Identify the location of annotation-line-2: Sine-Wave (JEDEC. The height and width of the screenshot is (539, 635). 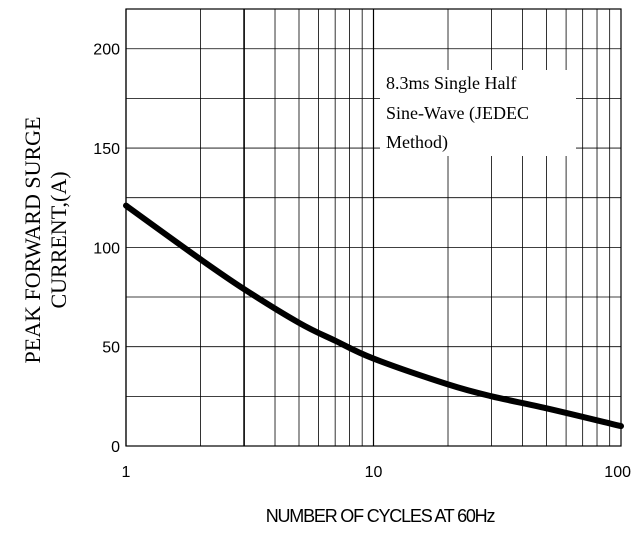
(457, 113).